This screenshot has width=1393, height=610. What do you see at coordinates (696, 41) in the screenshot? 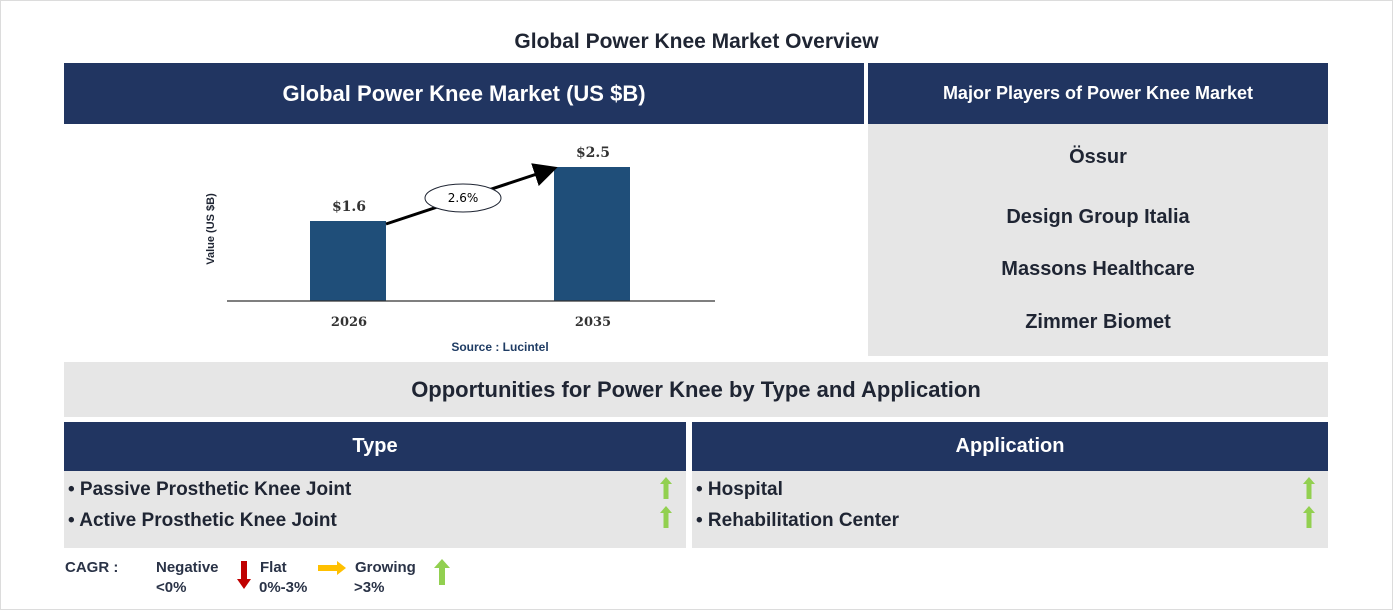
I see `page-title: Global Power Knee Market Overview` at bounding box center [696, 41].